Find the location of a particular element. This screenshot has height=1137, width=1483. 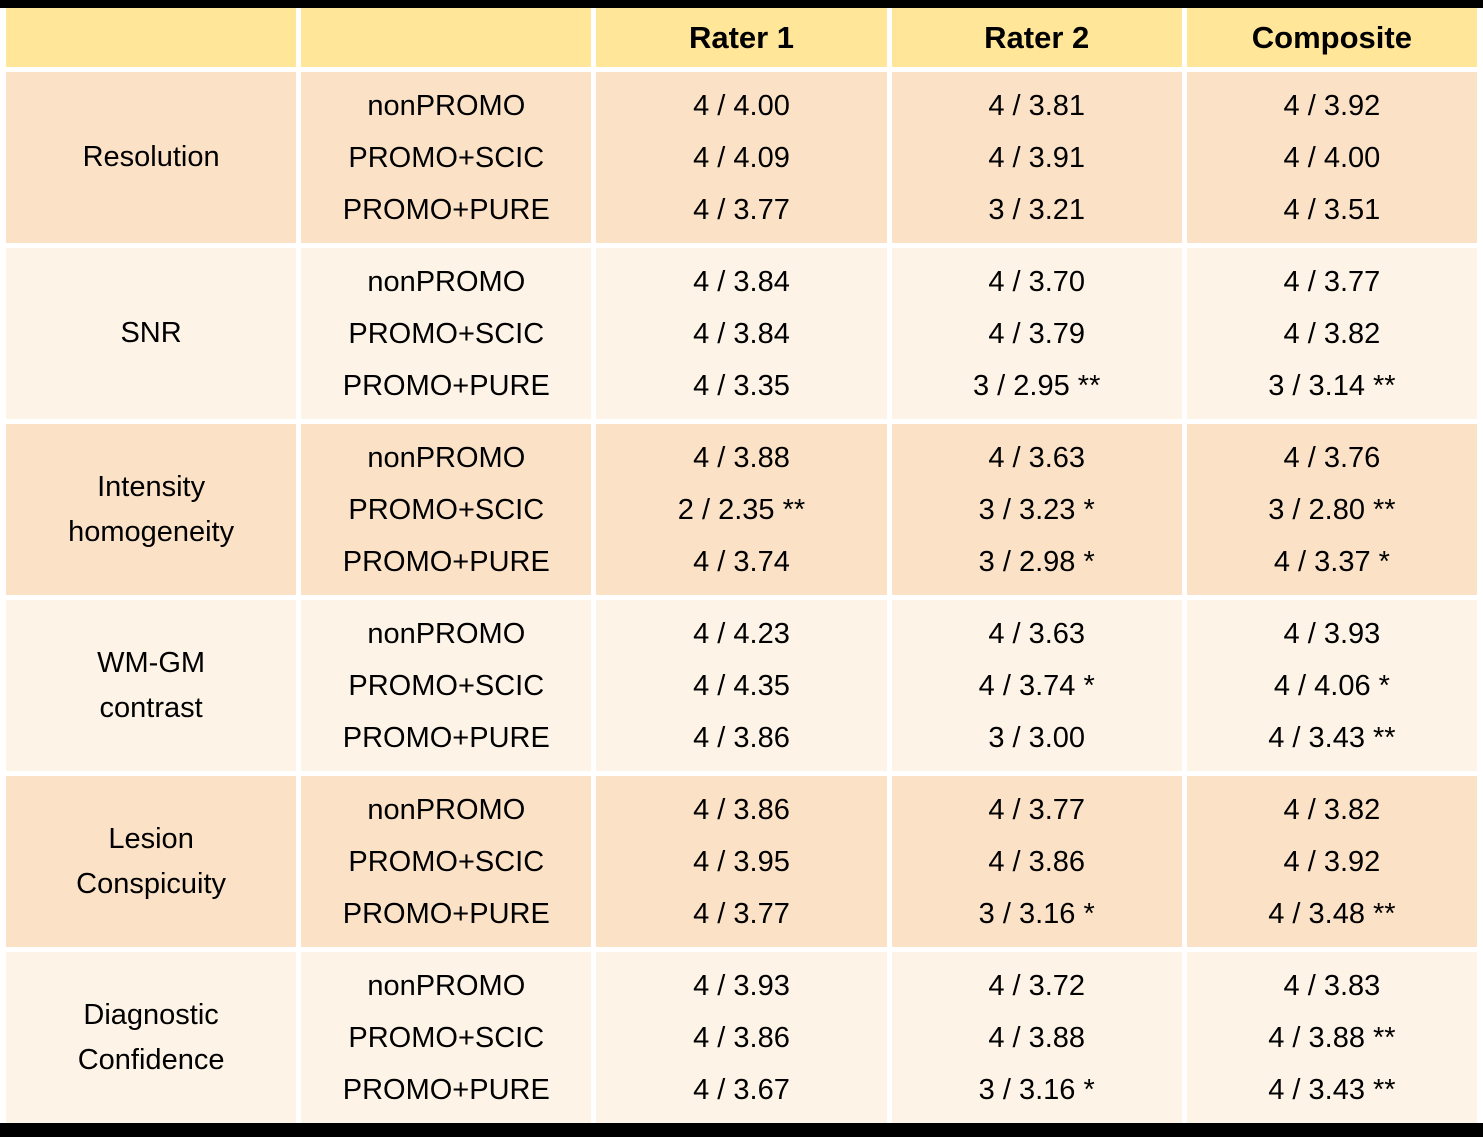

rating-value: 4 / 3.76 is located at coordinates (1332, 457).